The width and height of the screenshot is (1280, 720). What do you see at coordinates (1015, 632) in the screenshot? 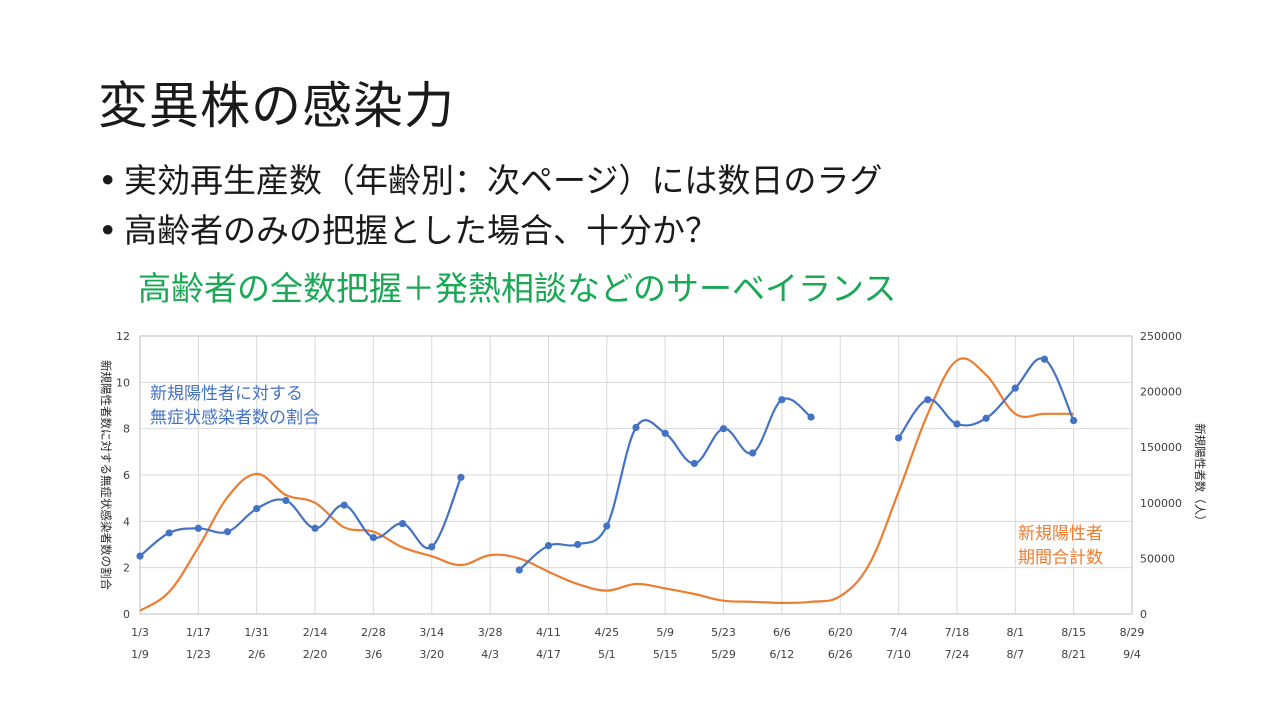
I see `x-tick-label-start: 8/1` at bounding box center [1015, 632].